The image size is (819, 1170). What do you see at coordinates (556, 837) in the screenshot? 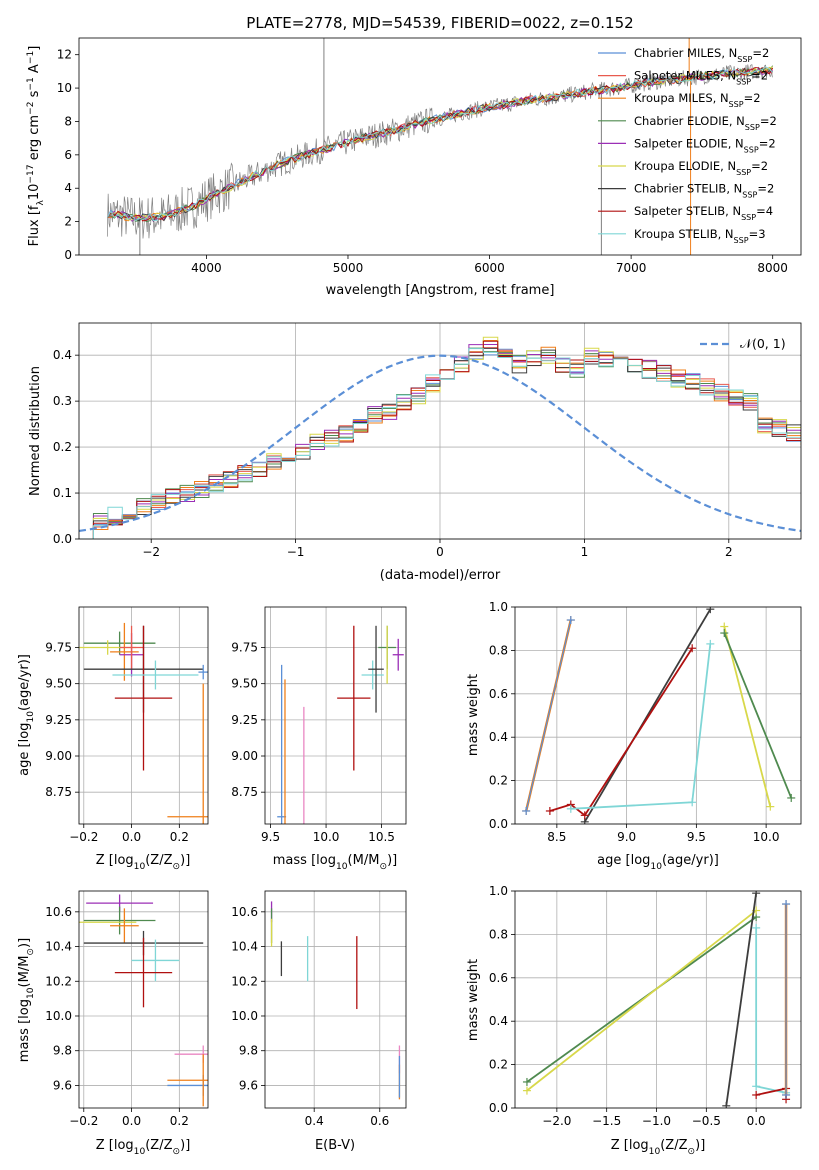
I see `x-tick-label: 8.5` at bounding box center [556, 837].